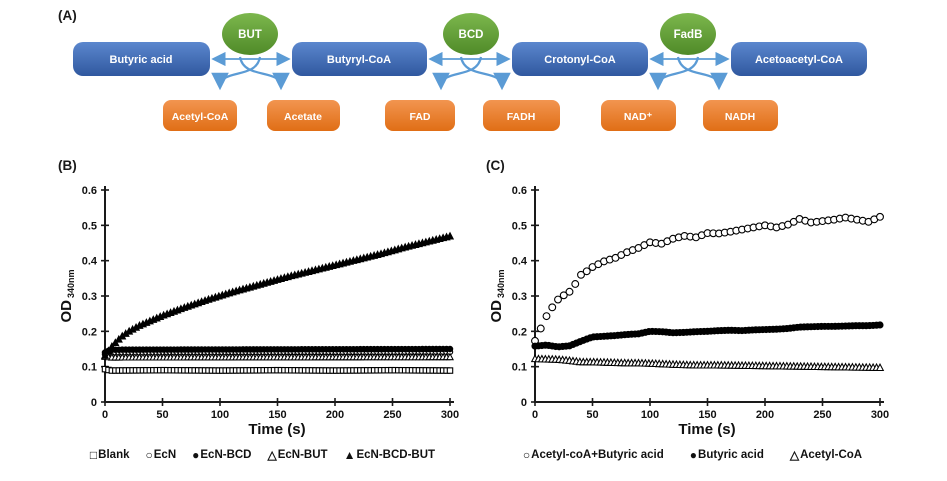  I want to click on legend-marker-circle-filled-icon: ●, so click(693, 455).